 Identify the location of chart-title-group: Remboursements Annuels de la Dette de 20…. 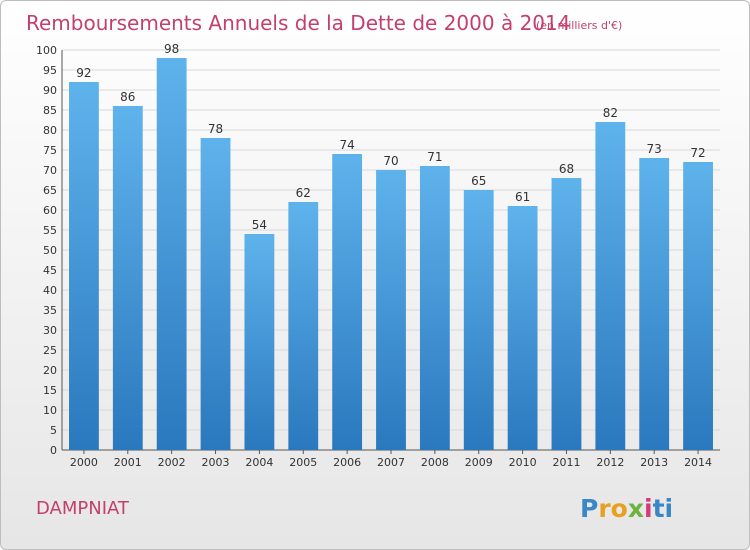
(324, 23).